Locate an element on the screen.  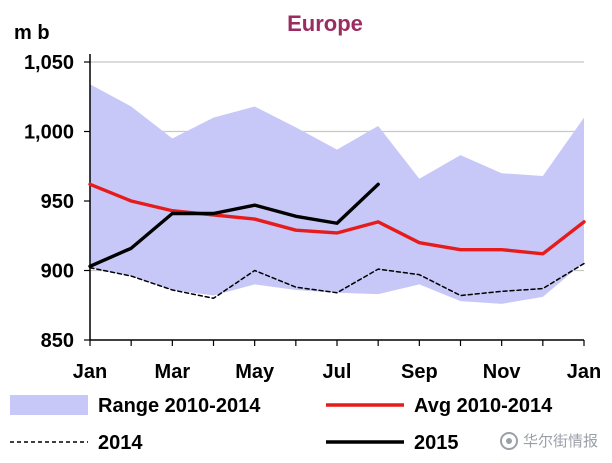
legend: Range 2010-2014 Avg 2010-2014 2014 2015 is located at coordinates (281, 424).